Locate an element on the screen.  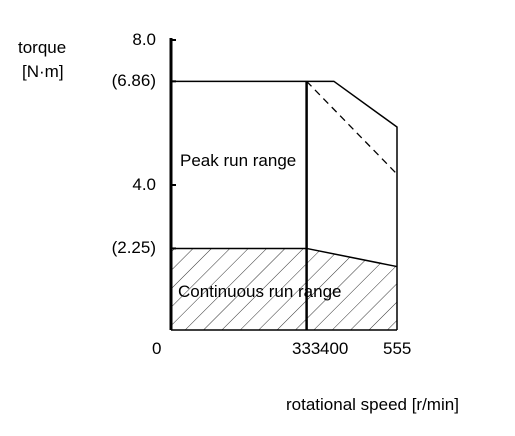
x-axis-label: rotational speed [r/min] is located at coordinates (372, 404).